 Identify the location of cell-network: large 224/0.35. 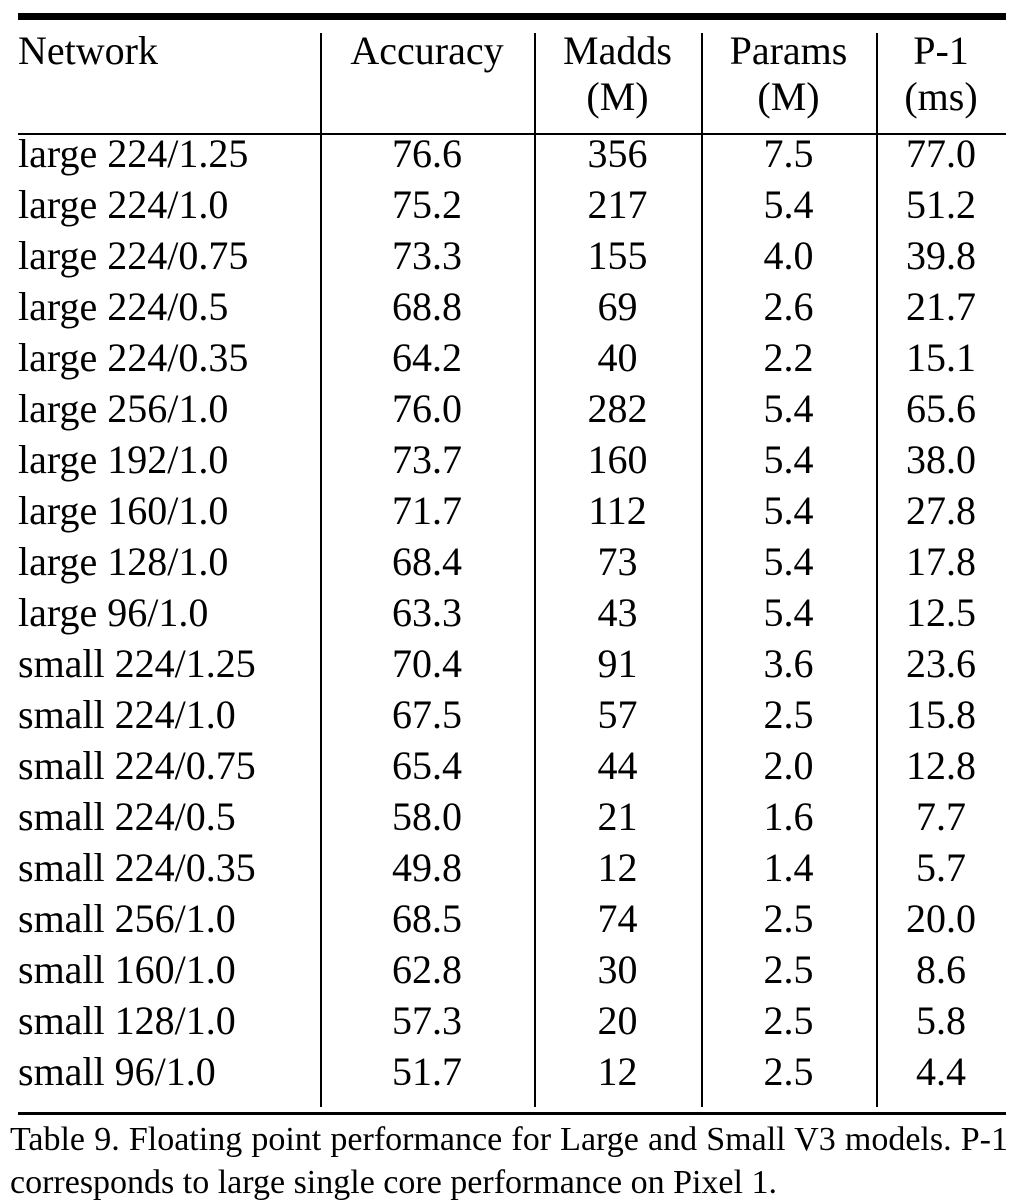
(133, 357).